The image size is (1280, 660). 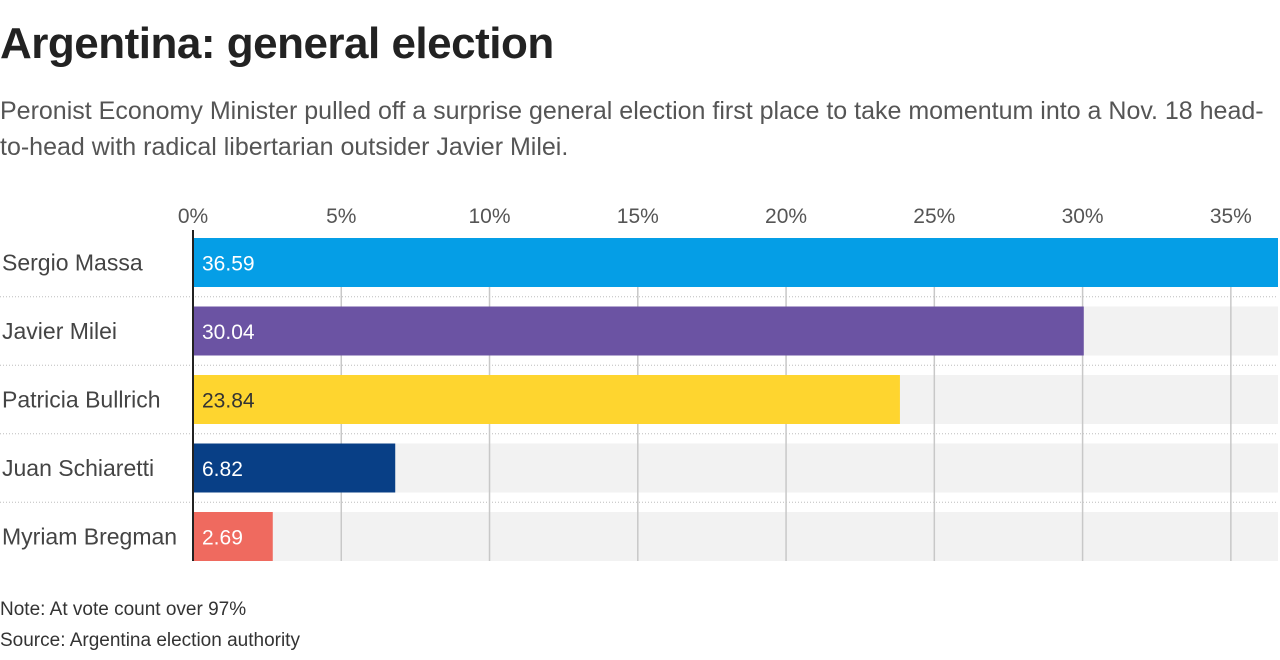 What do you see at coordinates (735, 536) in the screenshot?
I see `bar-track` at bounding box center [735, 536].